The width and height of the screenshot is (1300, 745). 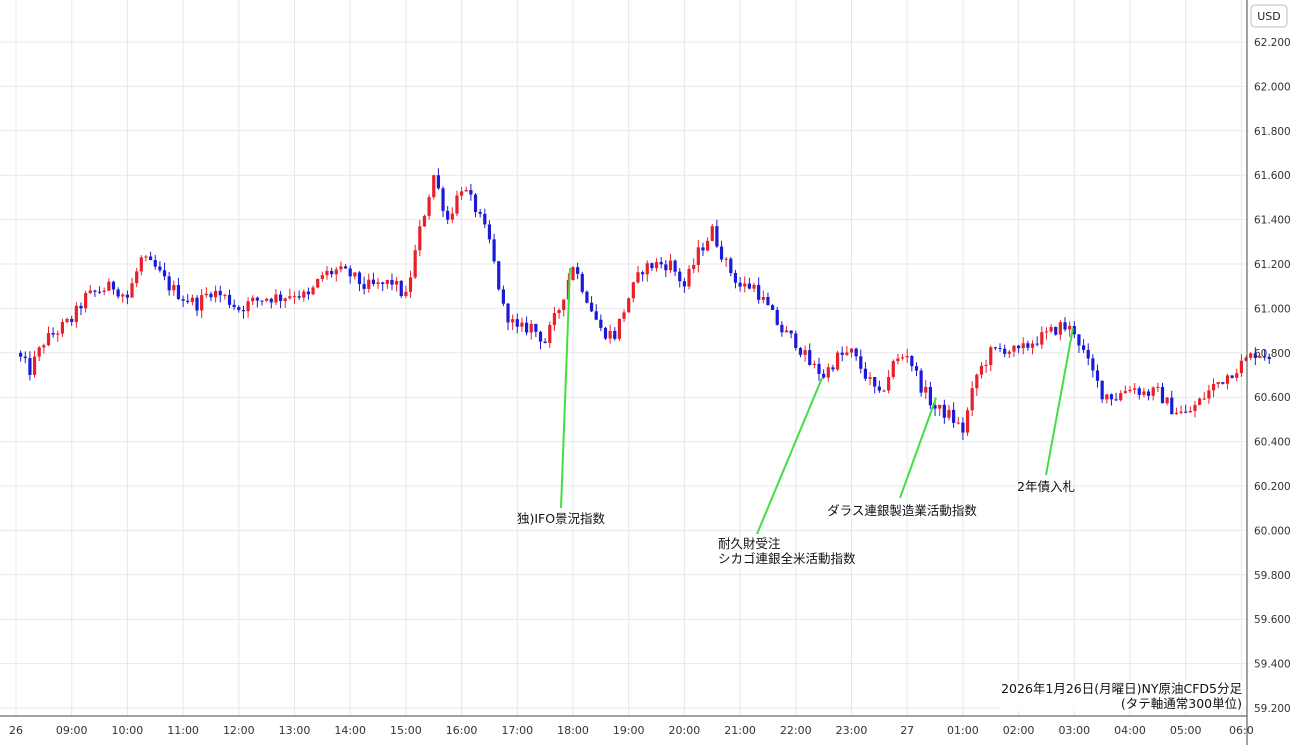 What do you see at coordinates (1272, 43) in the screenshot?
I see `y-tick-label: 62.200` at bounding box center [1272, 43].